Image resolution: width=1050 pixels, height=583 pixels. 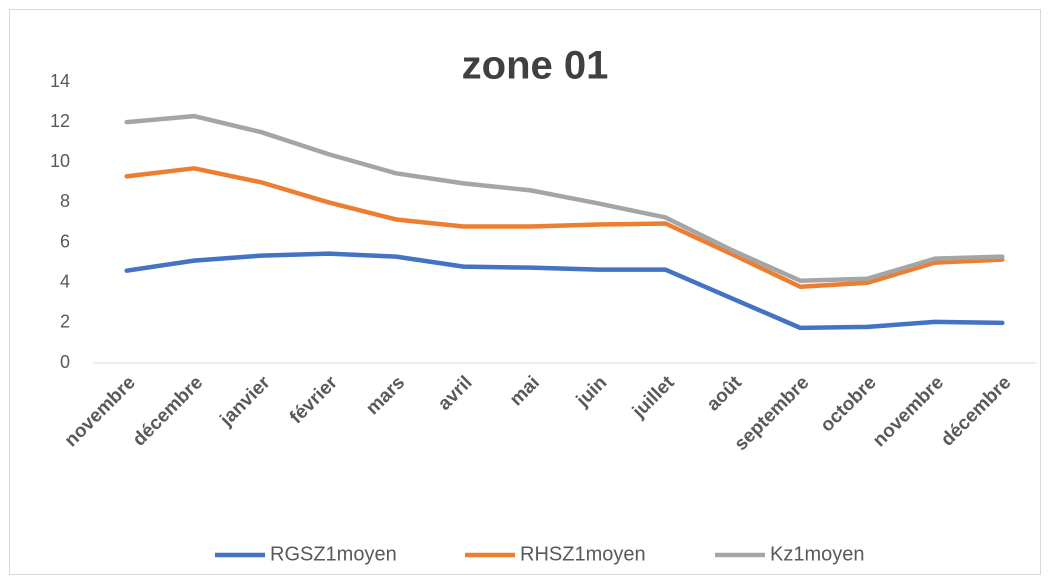 What do you see at coordinates (60, 121) in the screenshot?
I see `y-tick-label: 12` at bounding box center [60, 121].